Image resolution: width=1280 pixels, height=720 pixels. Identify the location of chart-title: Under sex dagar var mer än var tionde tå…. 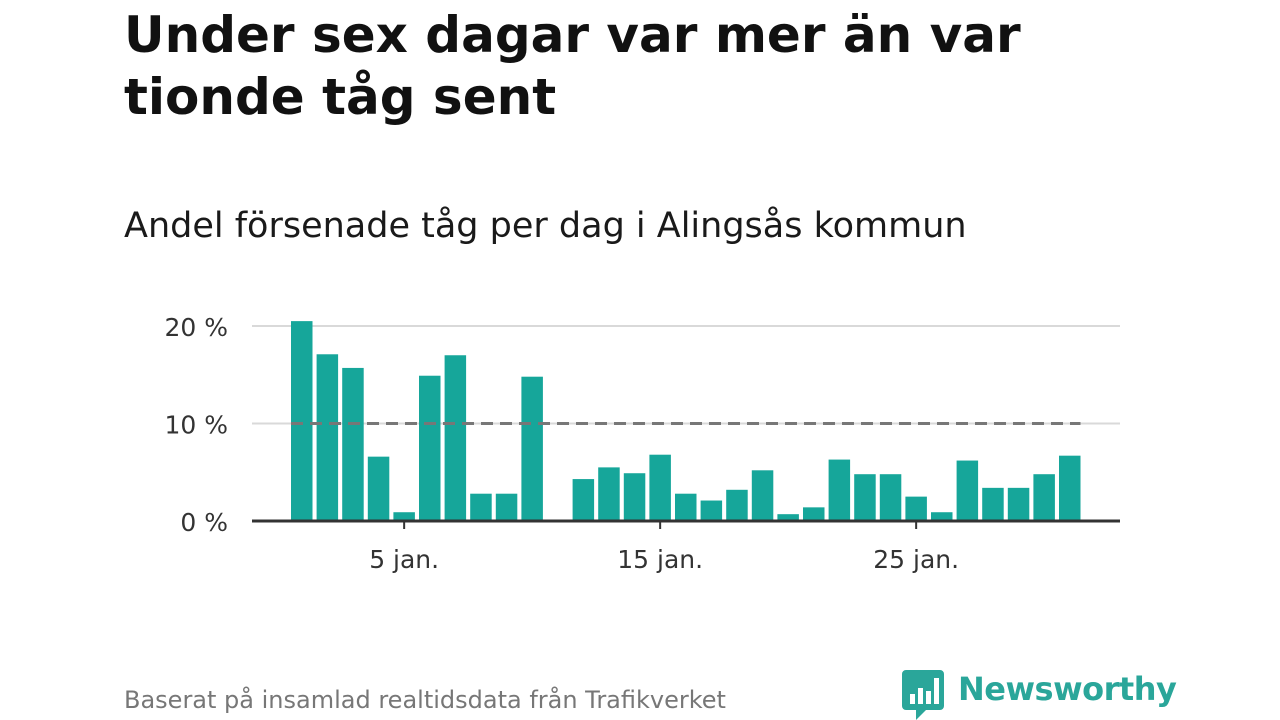
(572, 66).